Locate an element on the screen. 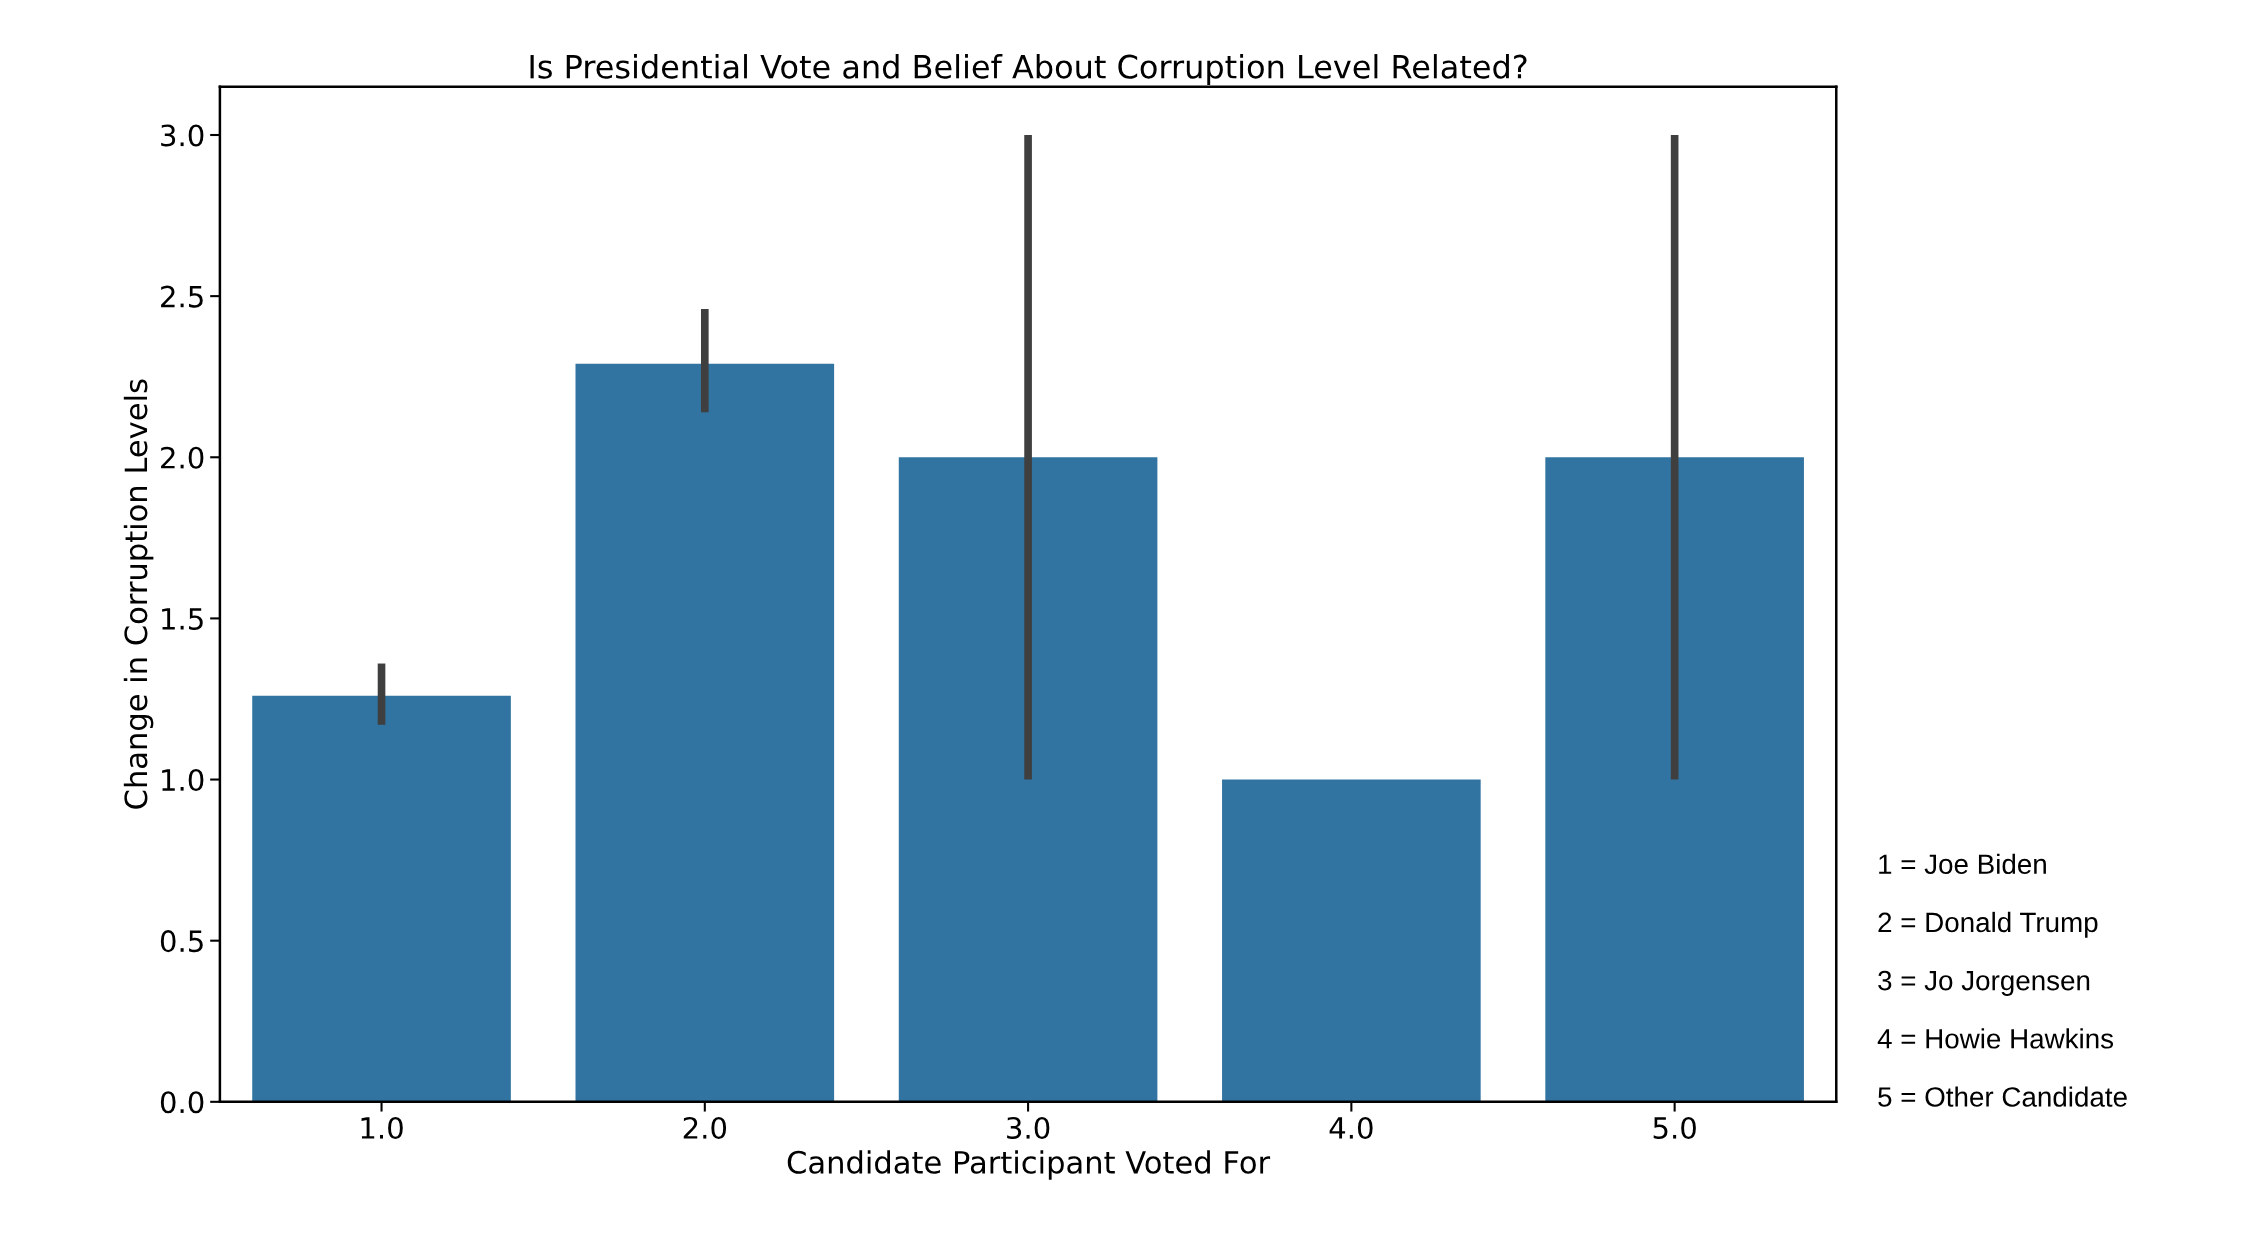  y-tick-label: 0.0 is located at coordinates (182, 1102).